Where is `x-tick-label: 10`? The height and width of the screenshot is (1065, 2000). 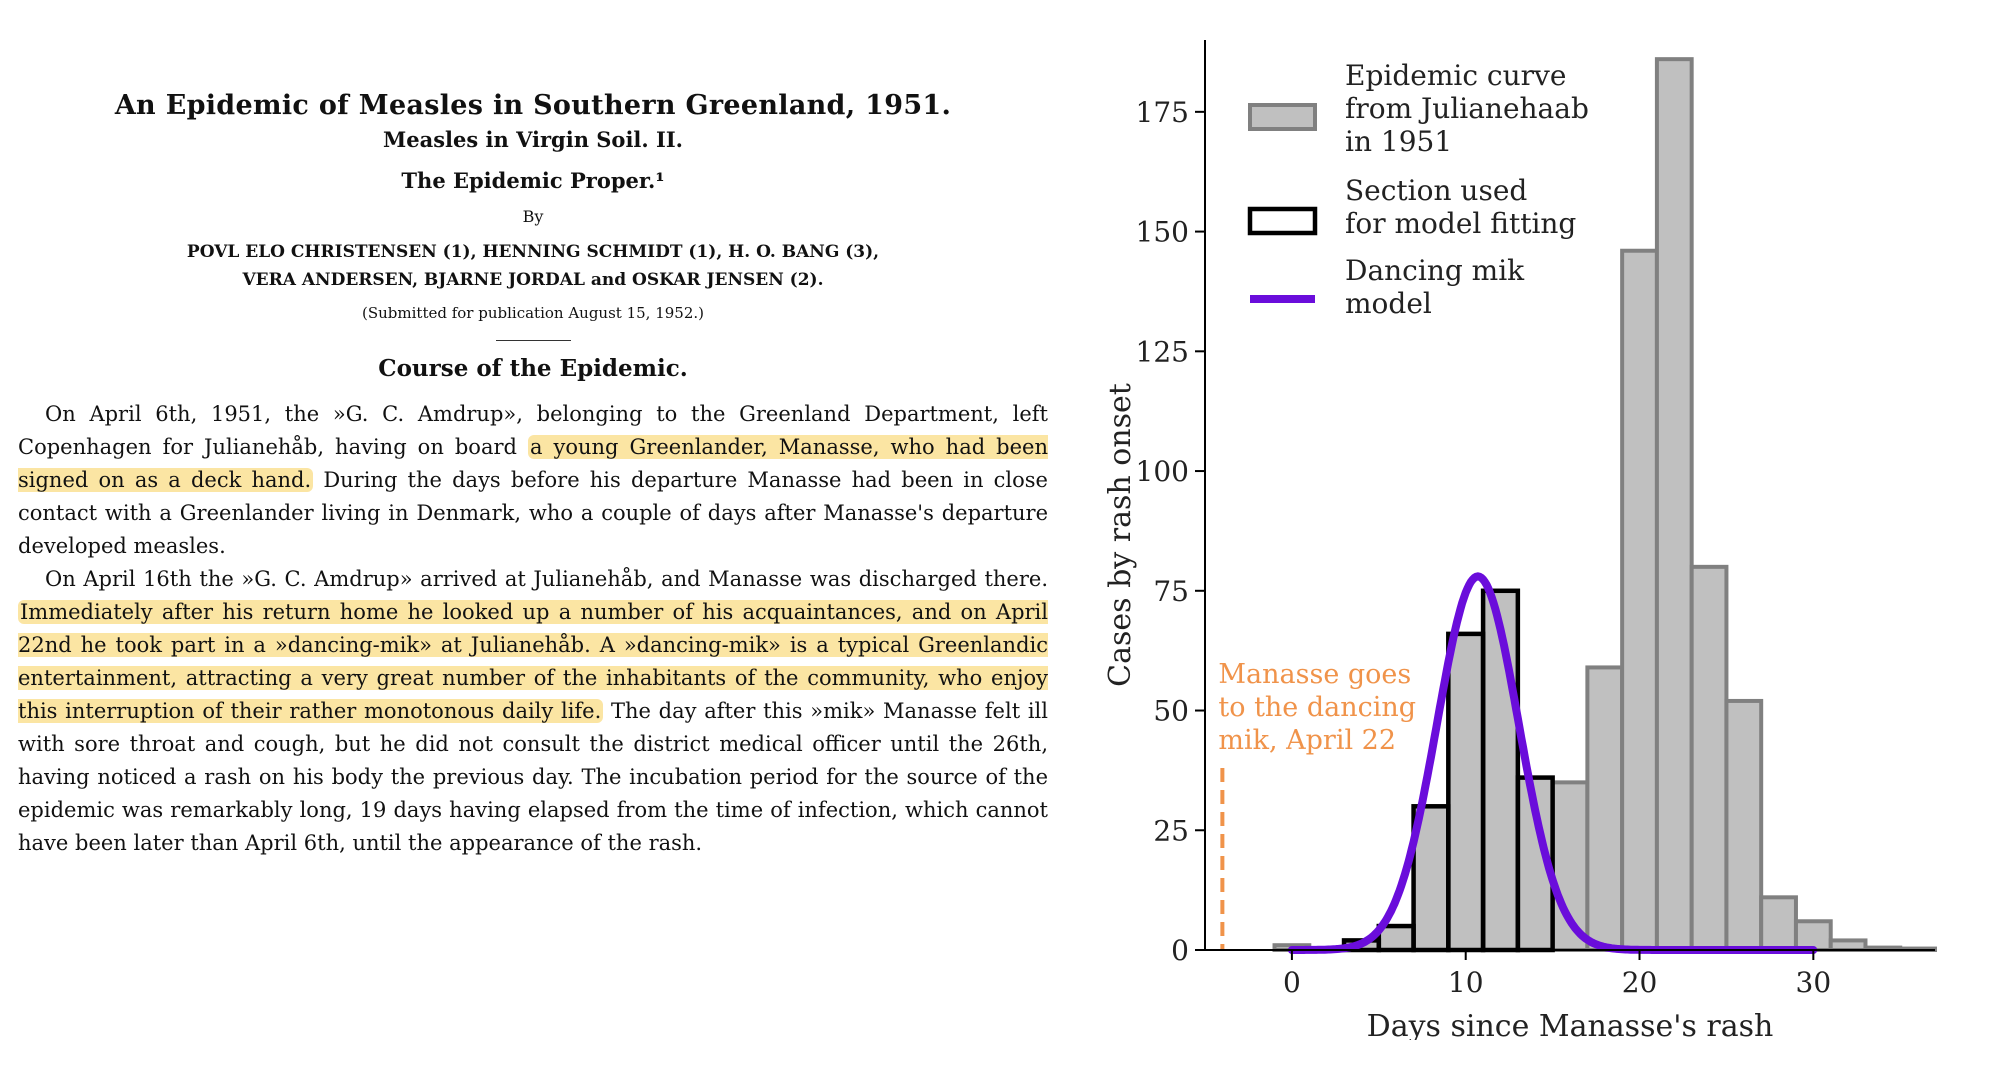 x-tick-label: 10 is located at coordinates (1466, 982).